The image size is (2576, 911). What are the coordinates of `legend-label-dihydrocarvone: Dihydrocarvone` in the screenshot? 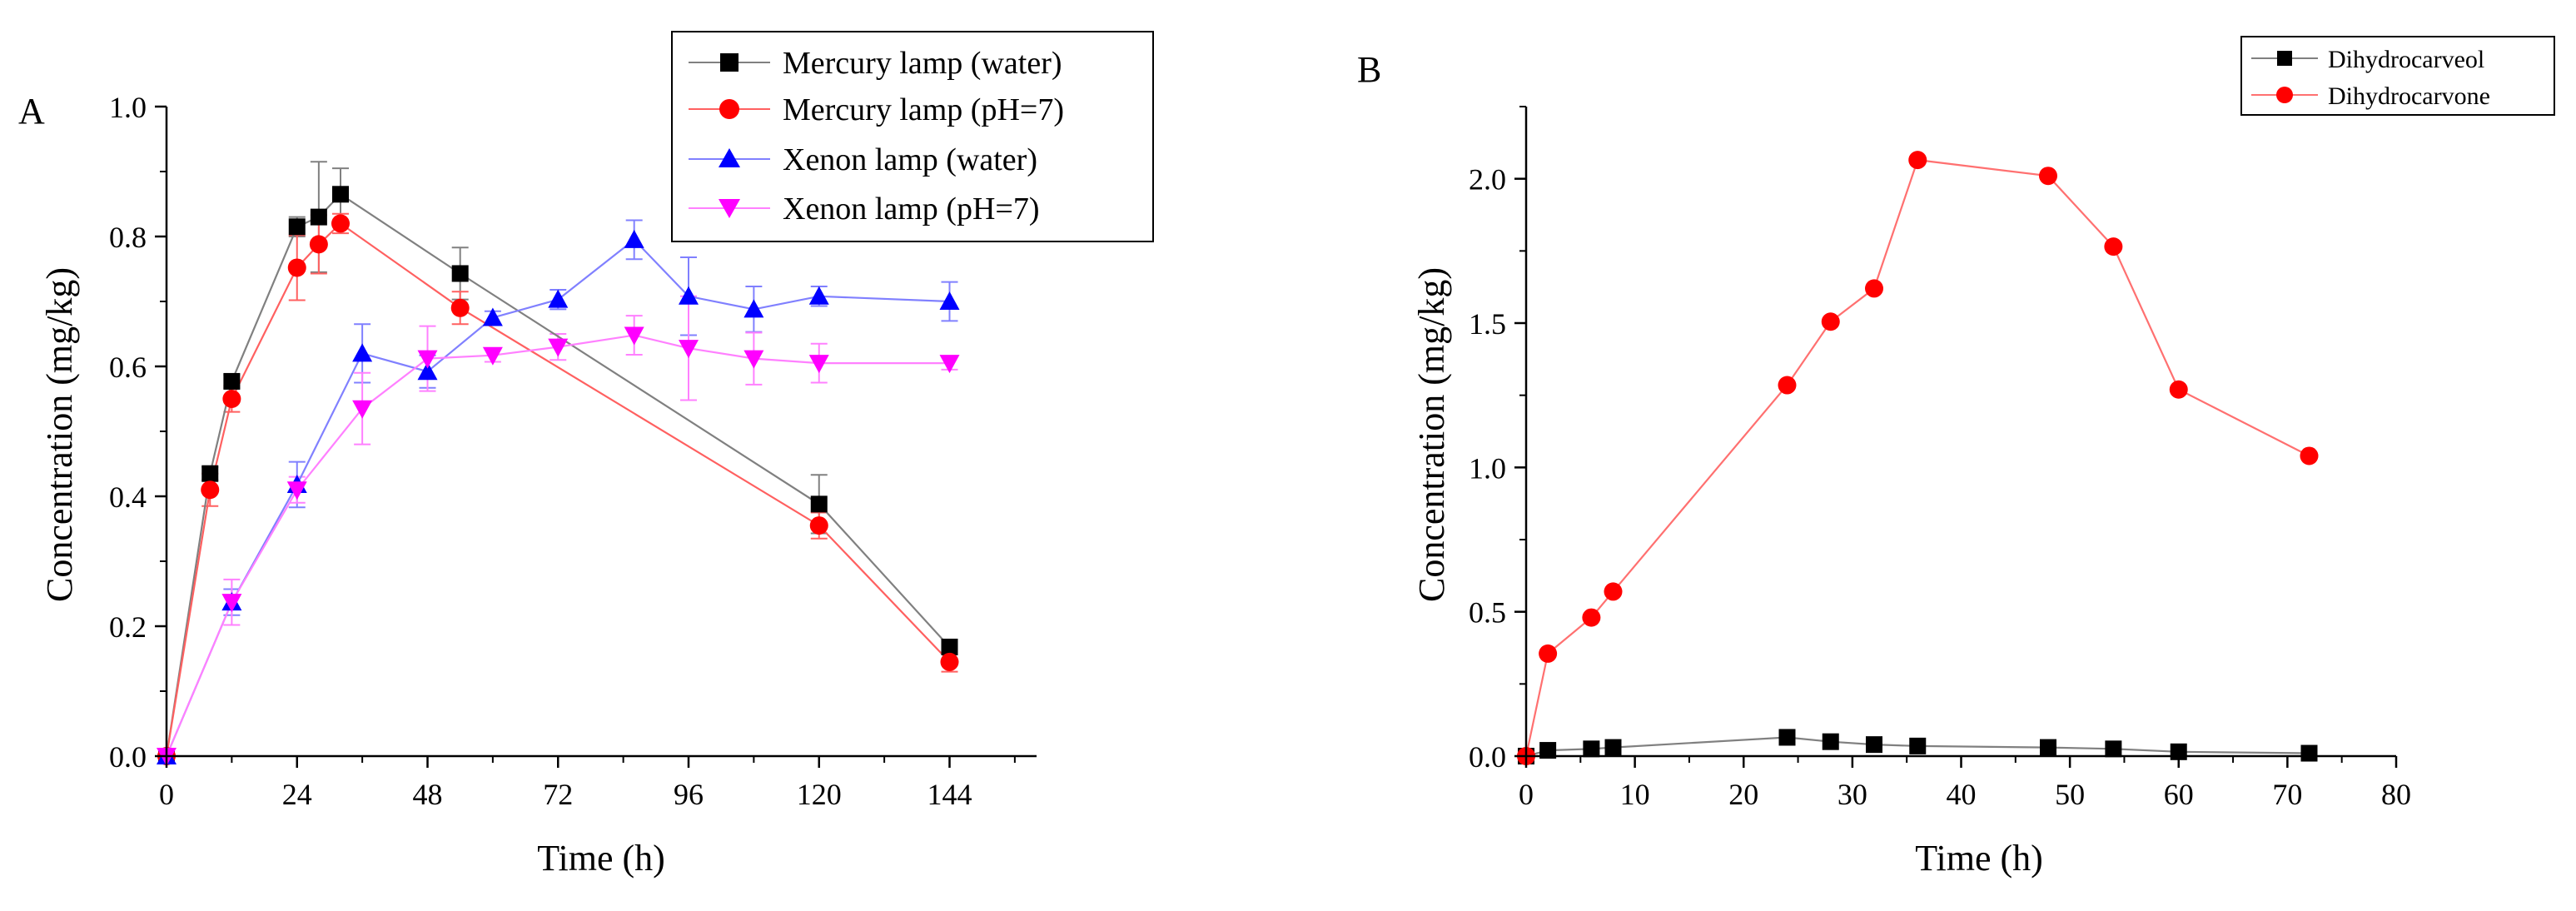 It's located at (2409, 96).